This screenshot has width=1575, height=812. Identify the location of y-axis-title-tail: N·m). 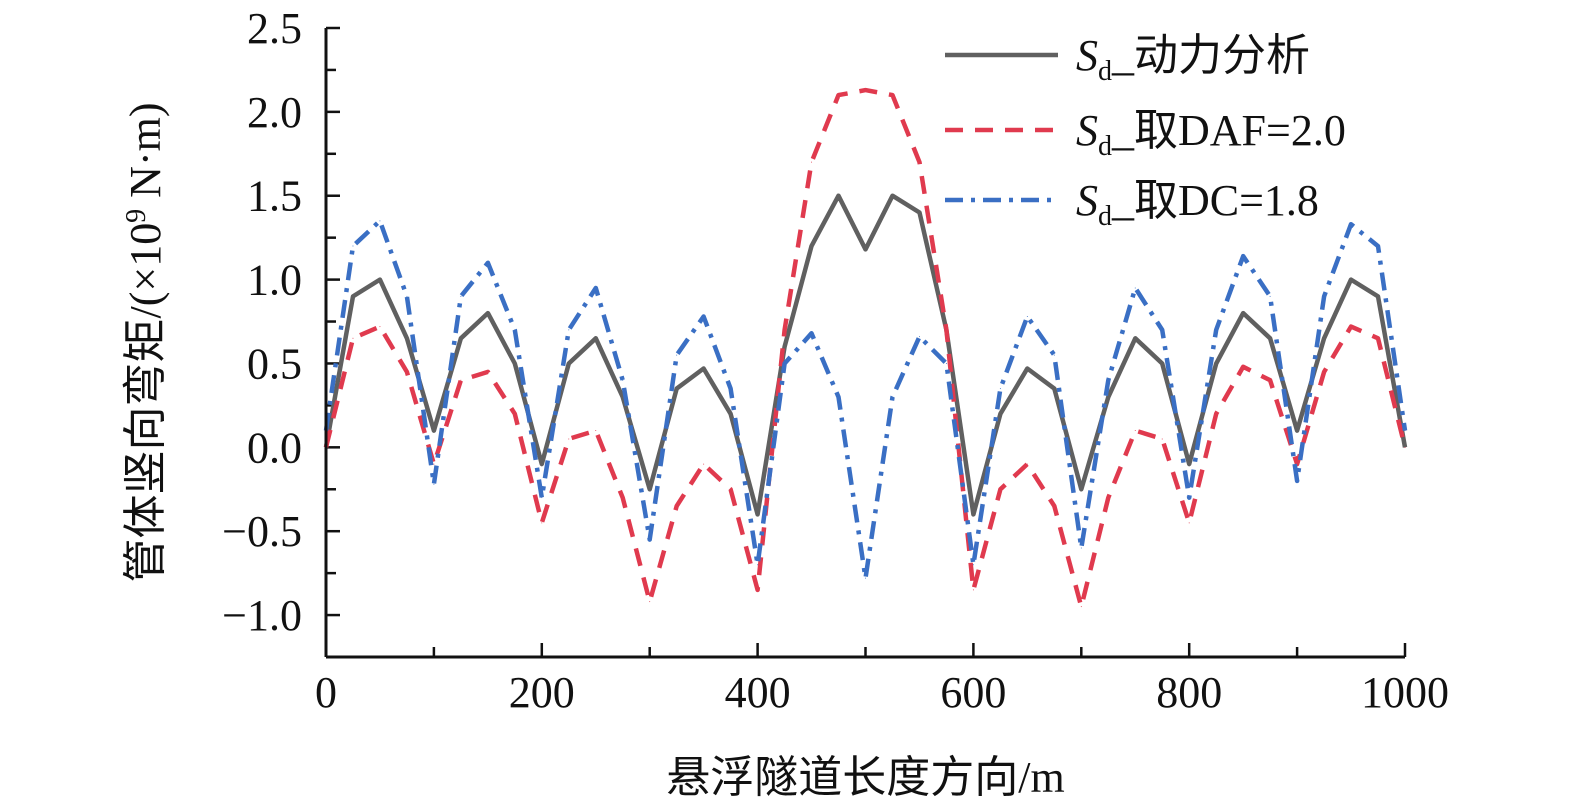
(145, 155).